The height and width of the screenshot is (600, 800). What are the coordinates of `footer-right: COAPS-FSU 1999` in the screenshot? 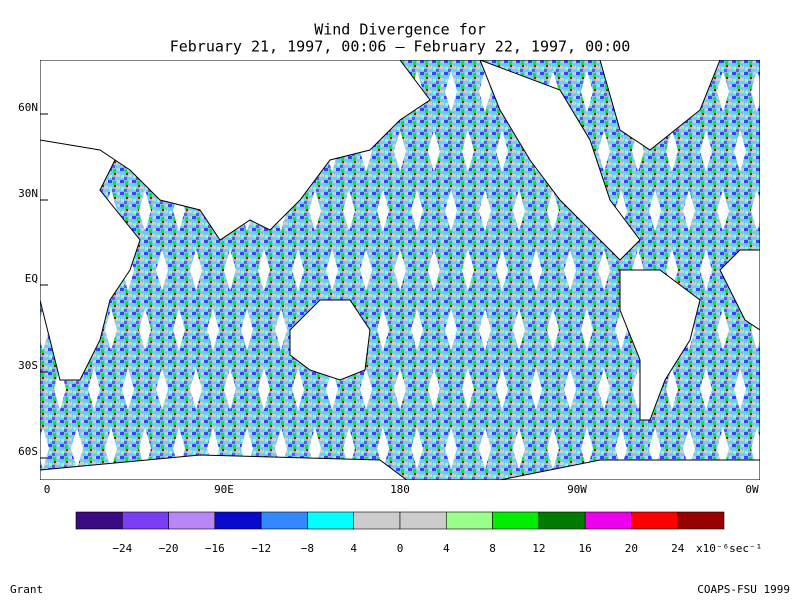 It's located at (743, 589).